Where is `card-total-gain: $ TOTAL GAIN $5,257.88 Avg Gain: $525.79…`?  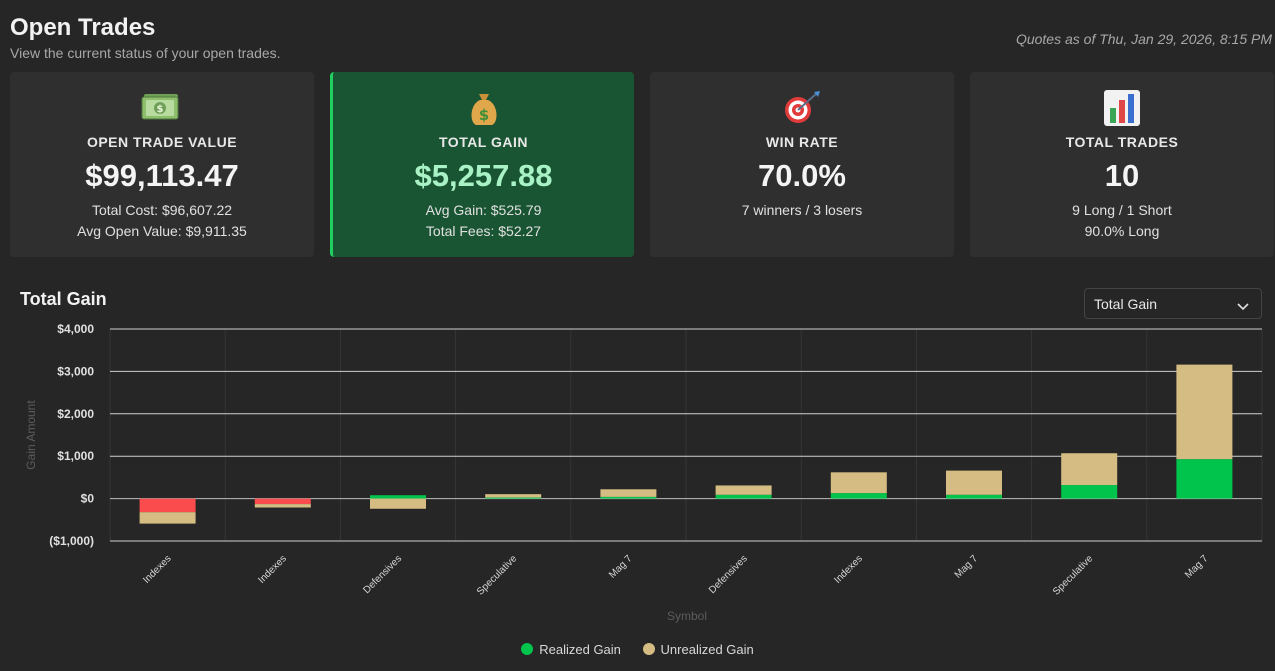 card-total-gain: $ TOTAL GAIN $5,257.88 Avg Gain: $525.79… is located at coordinates (482, 164).